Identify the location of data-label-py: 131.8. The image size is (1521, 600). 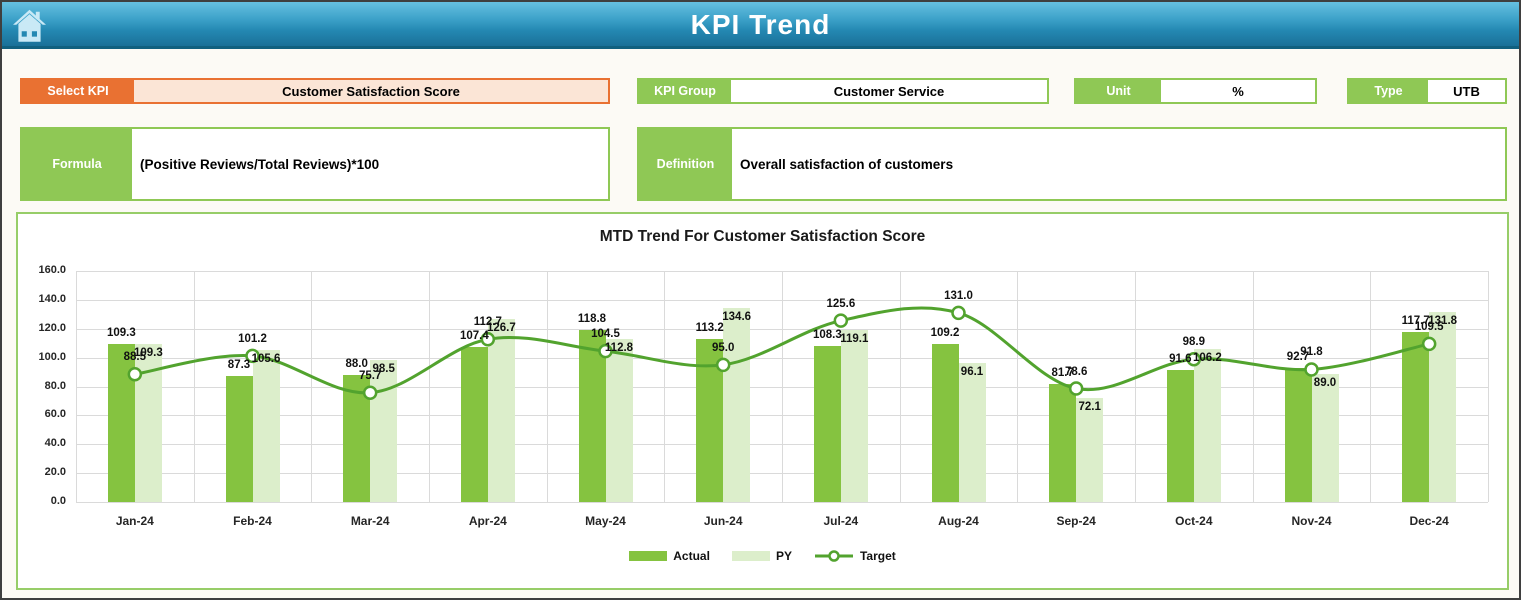
(1443, 320).